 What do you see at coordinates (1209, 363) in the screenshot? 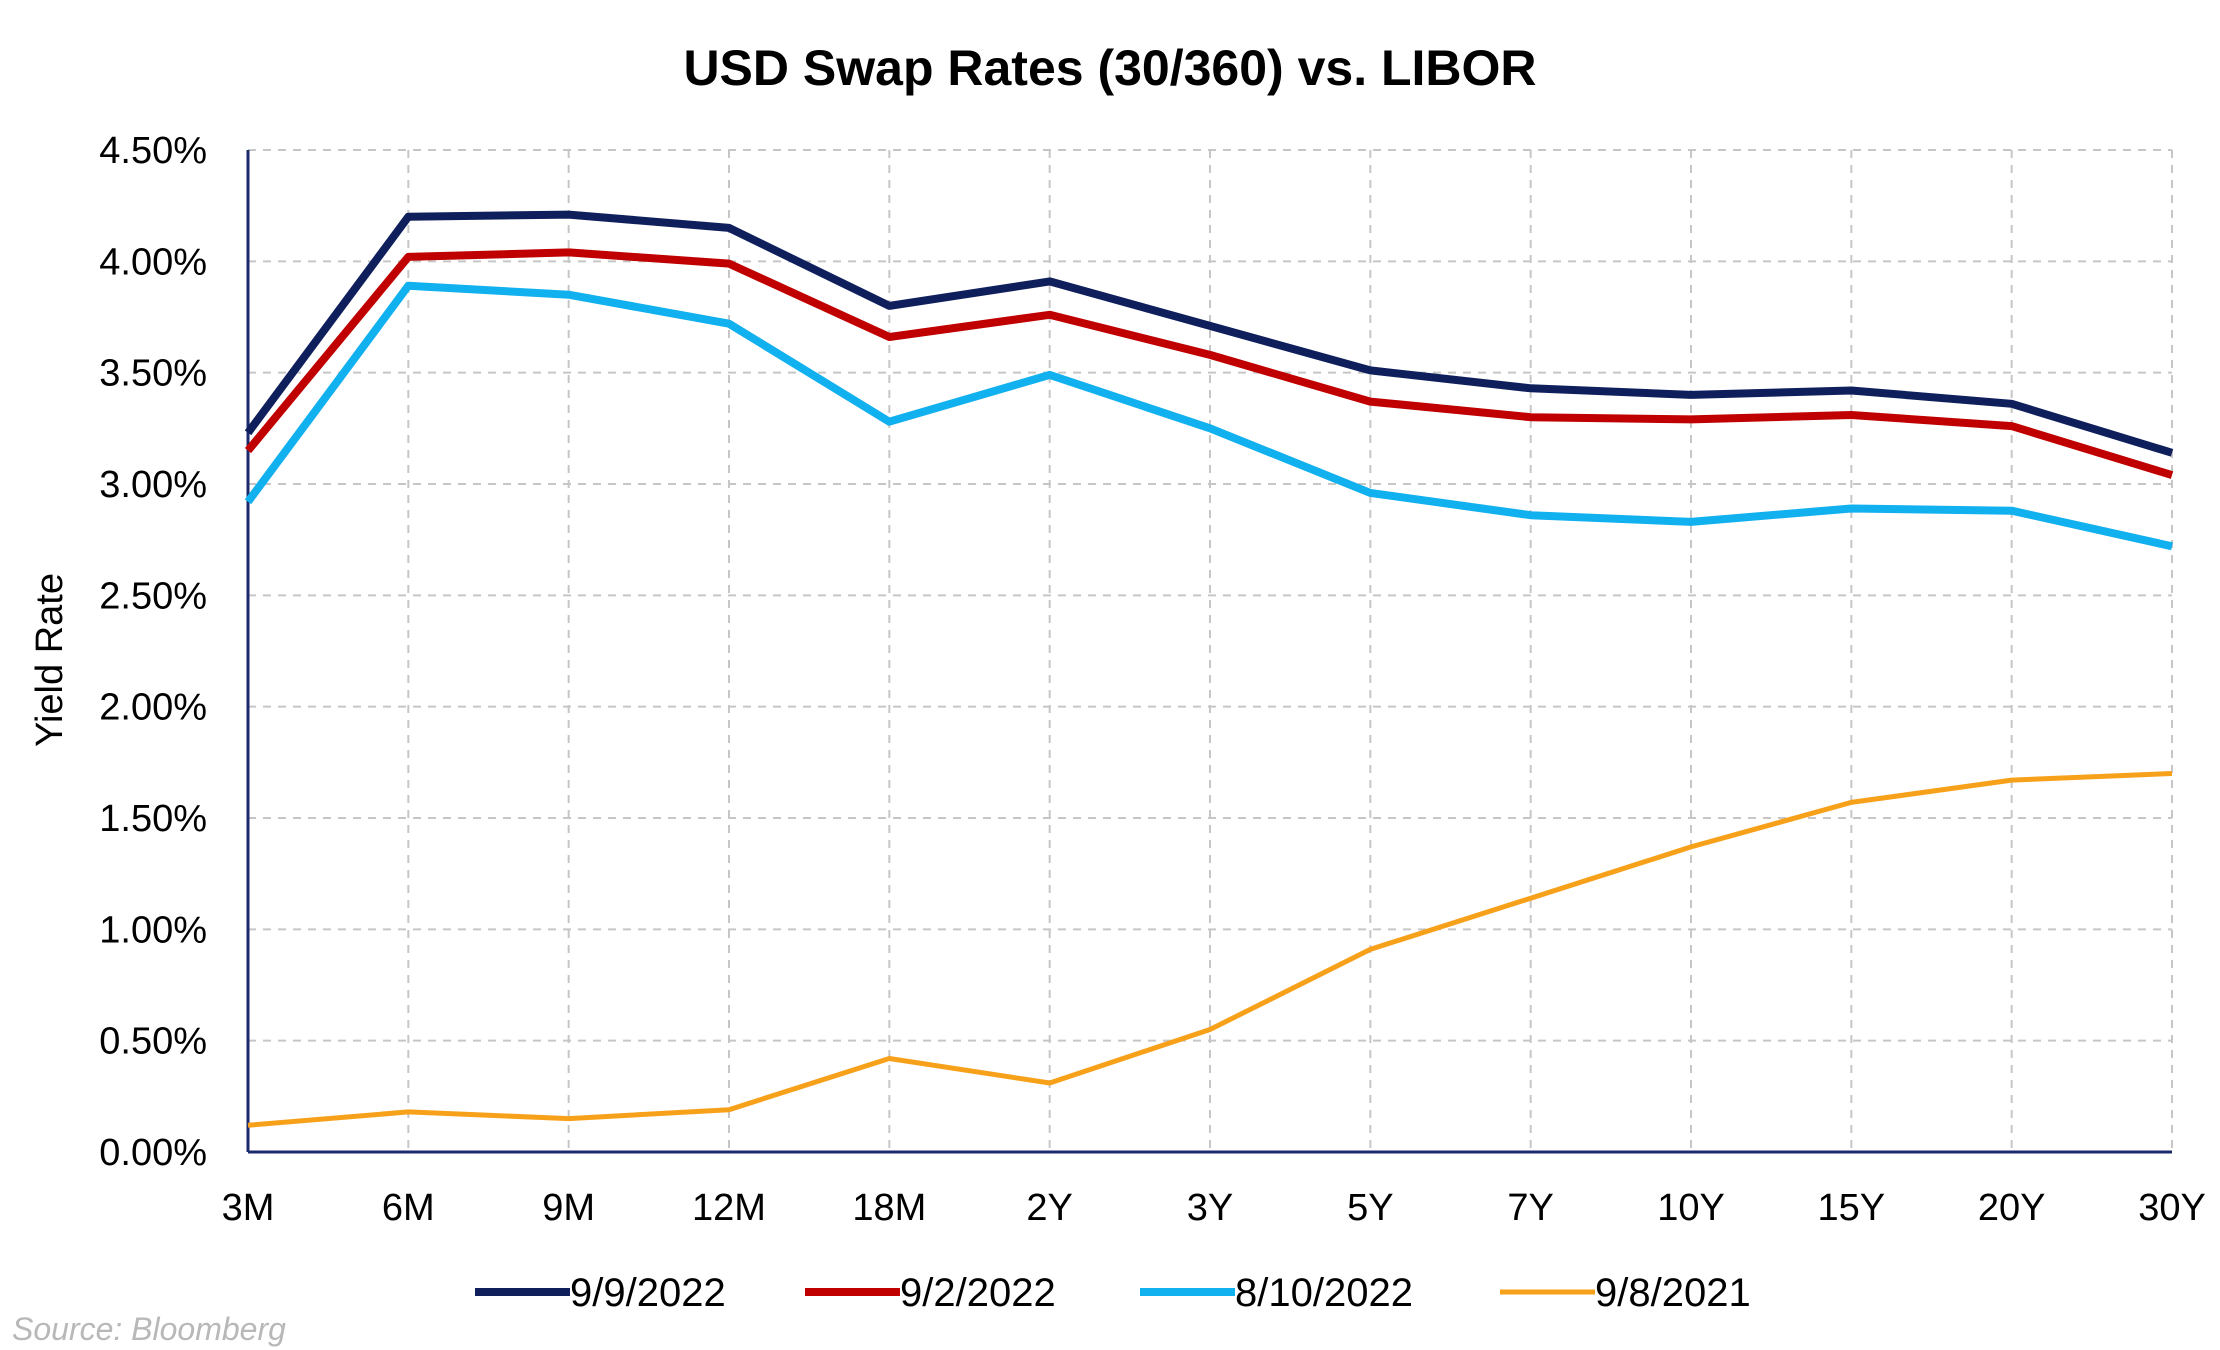
I see `series-line` at bounding box center [1209, 363].